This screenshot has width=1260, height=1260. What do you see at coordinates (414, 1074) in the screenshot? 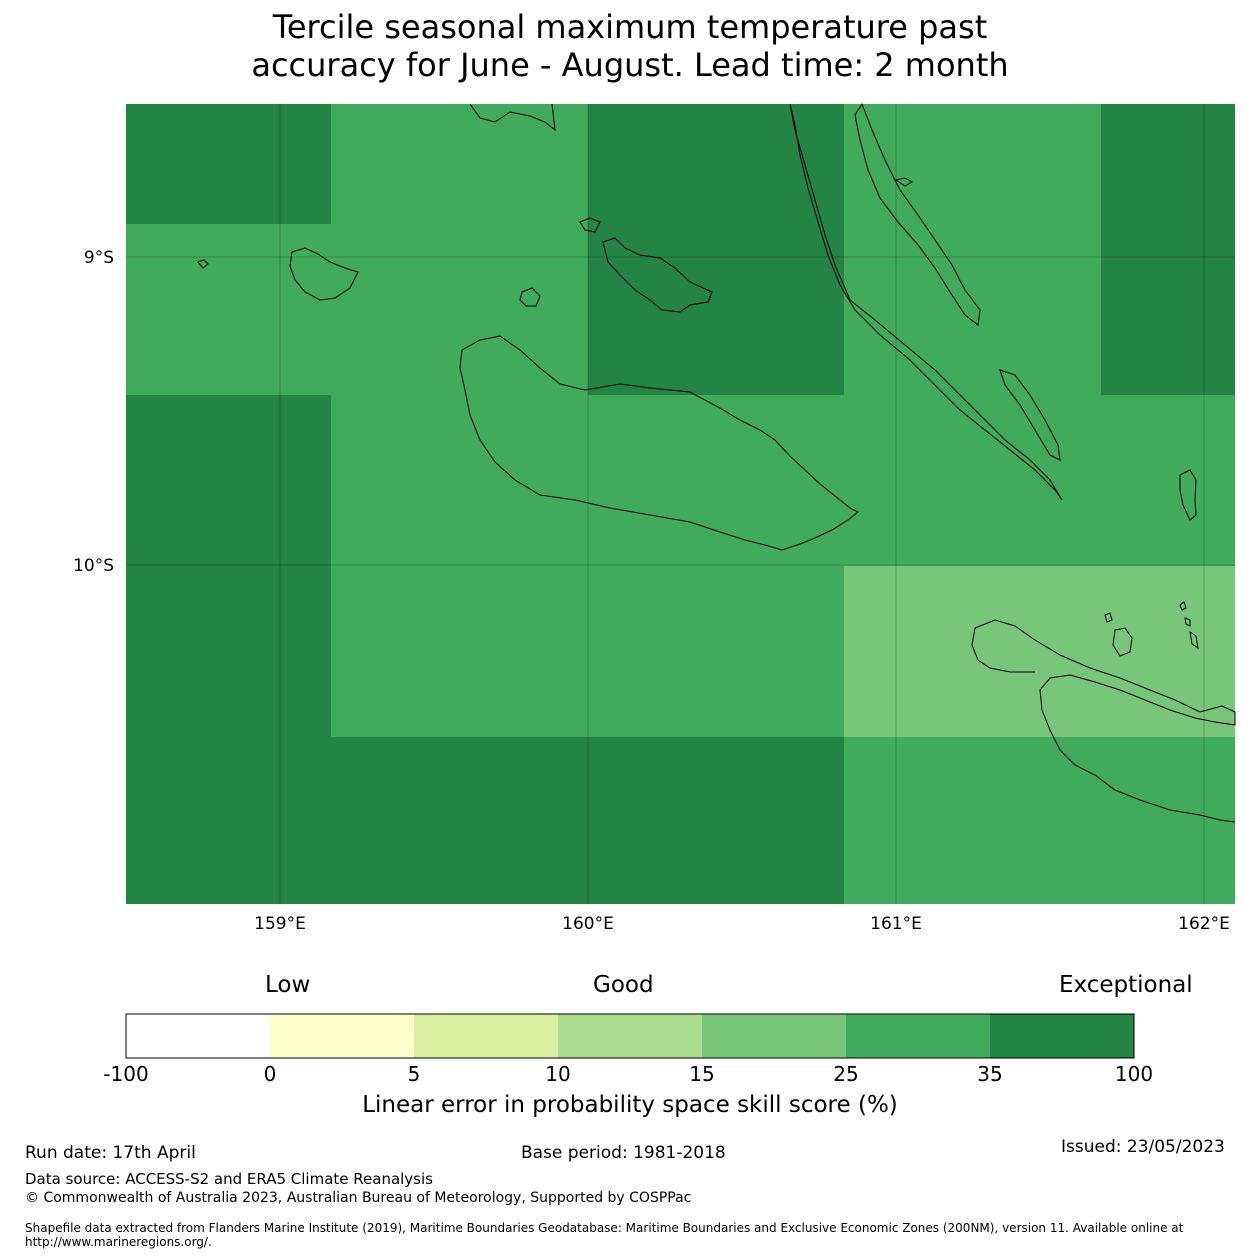
I see `colorbar-tick: 5` at bounding box center [414, 1074].